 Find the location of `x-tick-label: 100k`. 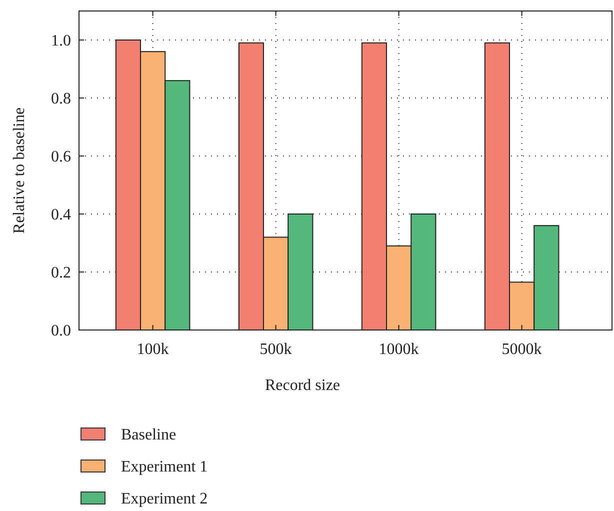

x-tick-label: 100k is located at coordinates (152, 349).